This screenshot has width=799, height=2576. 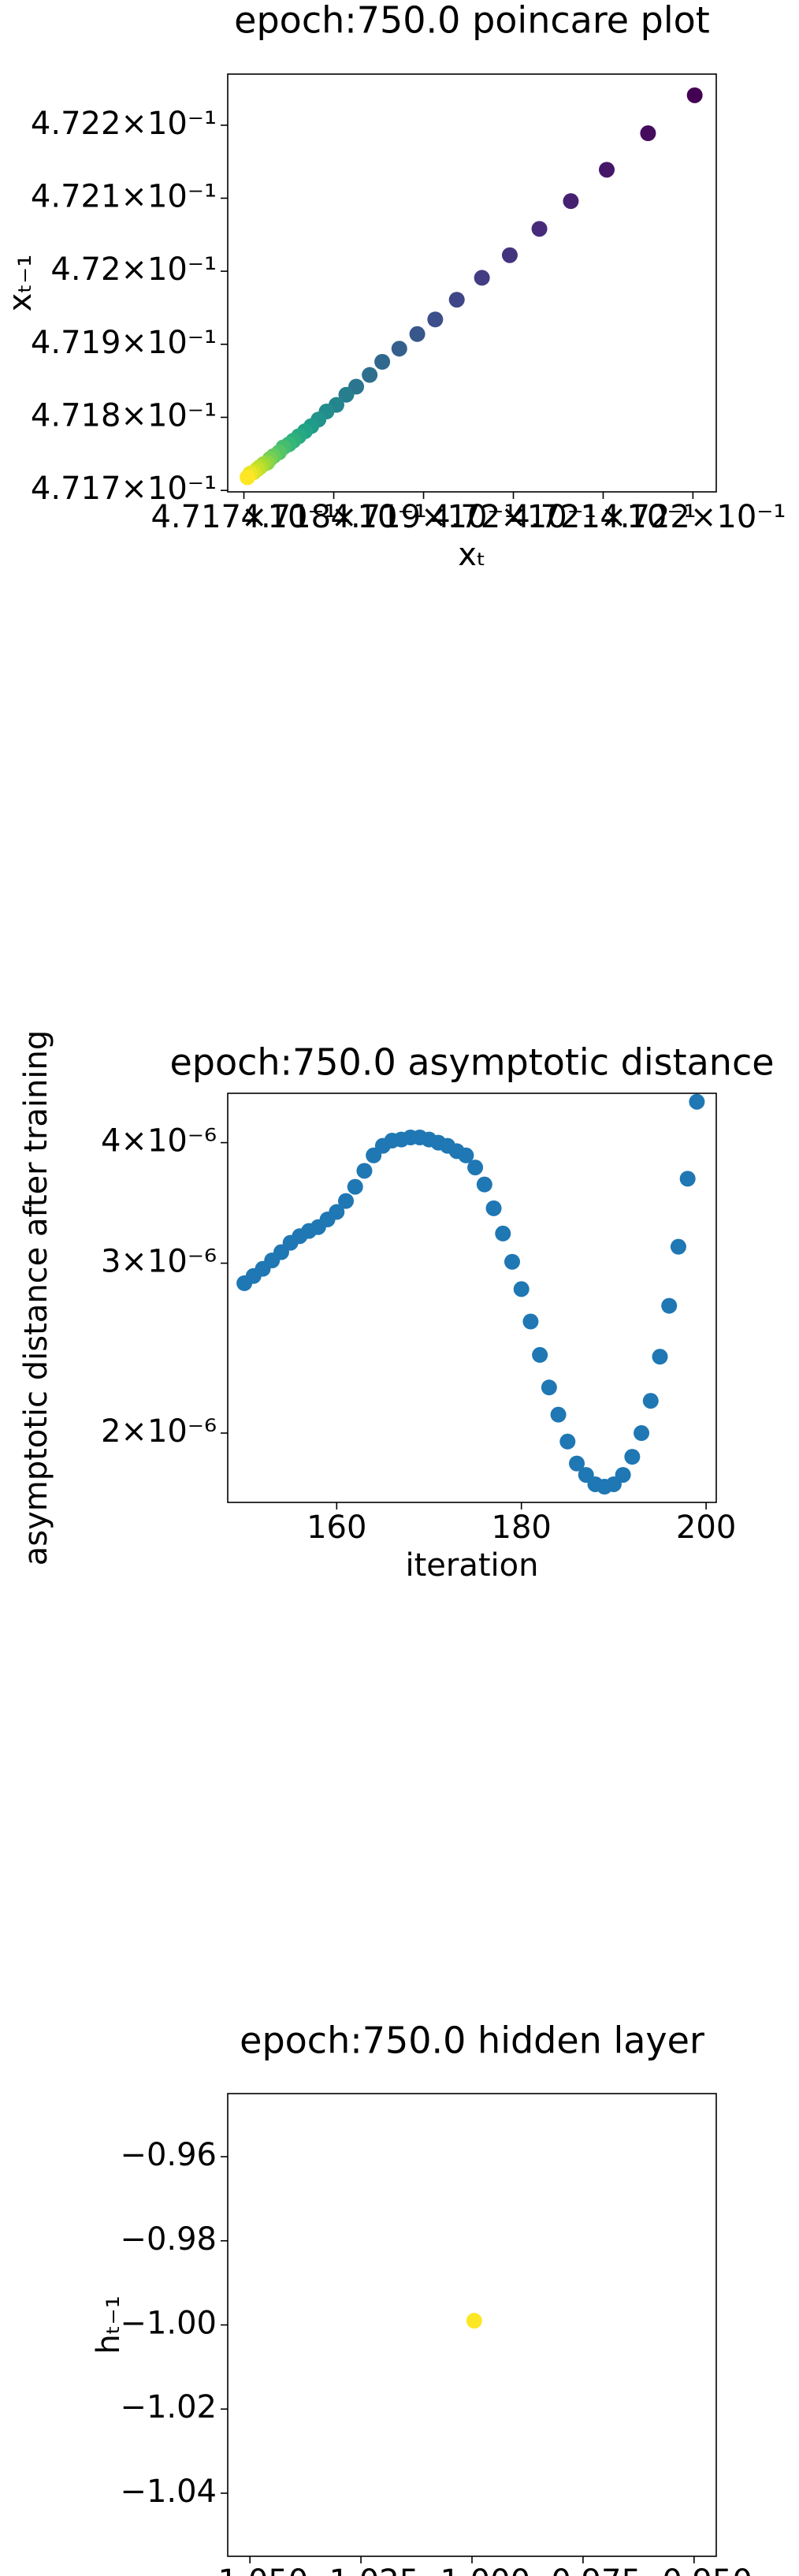 What do you see at coordinates (472, 21) in the screenshot?
I see `chart-title: epoch:750.0 poincare plot` at bounding box center [472, 21].